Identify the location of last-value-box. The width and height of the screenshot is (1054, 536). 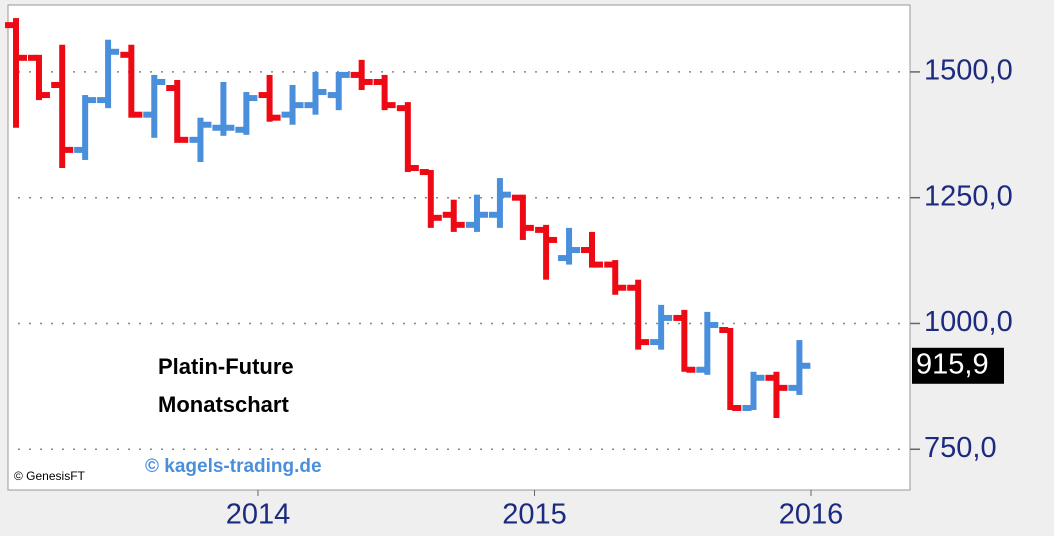
(958, 365).